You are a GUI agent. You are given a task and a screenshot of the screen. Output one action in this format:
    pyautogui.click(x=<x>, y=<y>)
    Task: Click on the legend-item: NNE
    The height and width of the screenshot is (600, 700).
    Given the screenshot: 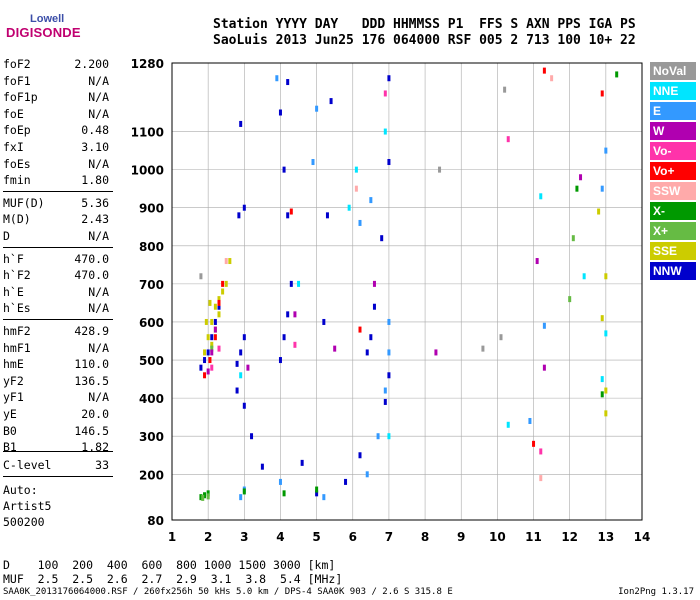 What is the action you would take?
    pyautogui.click(x=673, y=91)
    